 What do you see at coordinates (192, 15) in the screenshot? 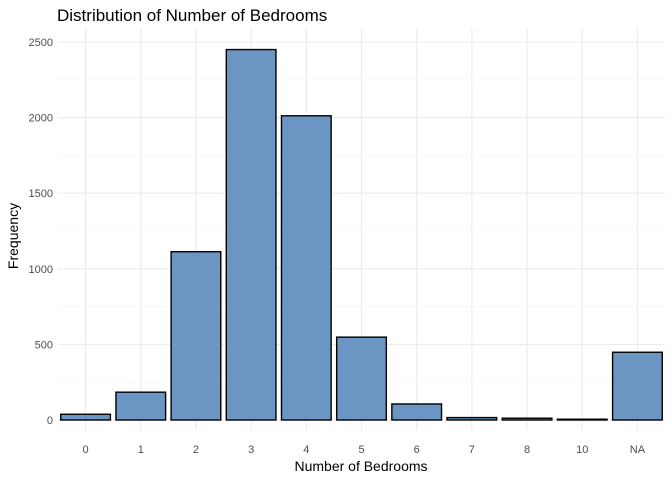
I see `chart-title: Distribution of Number of Bedrooms` at bounding box center [192, 15].